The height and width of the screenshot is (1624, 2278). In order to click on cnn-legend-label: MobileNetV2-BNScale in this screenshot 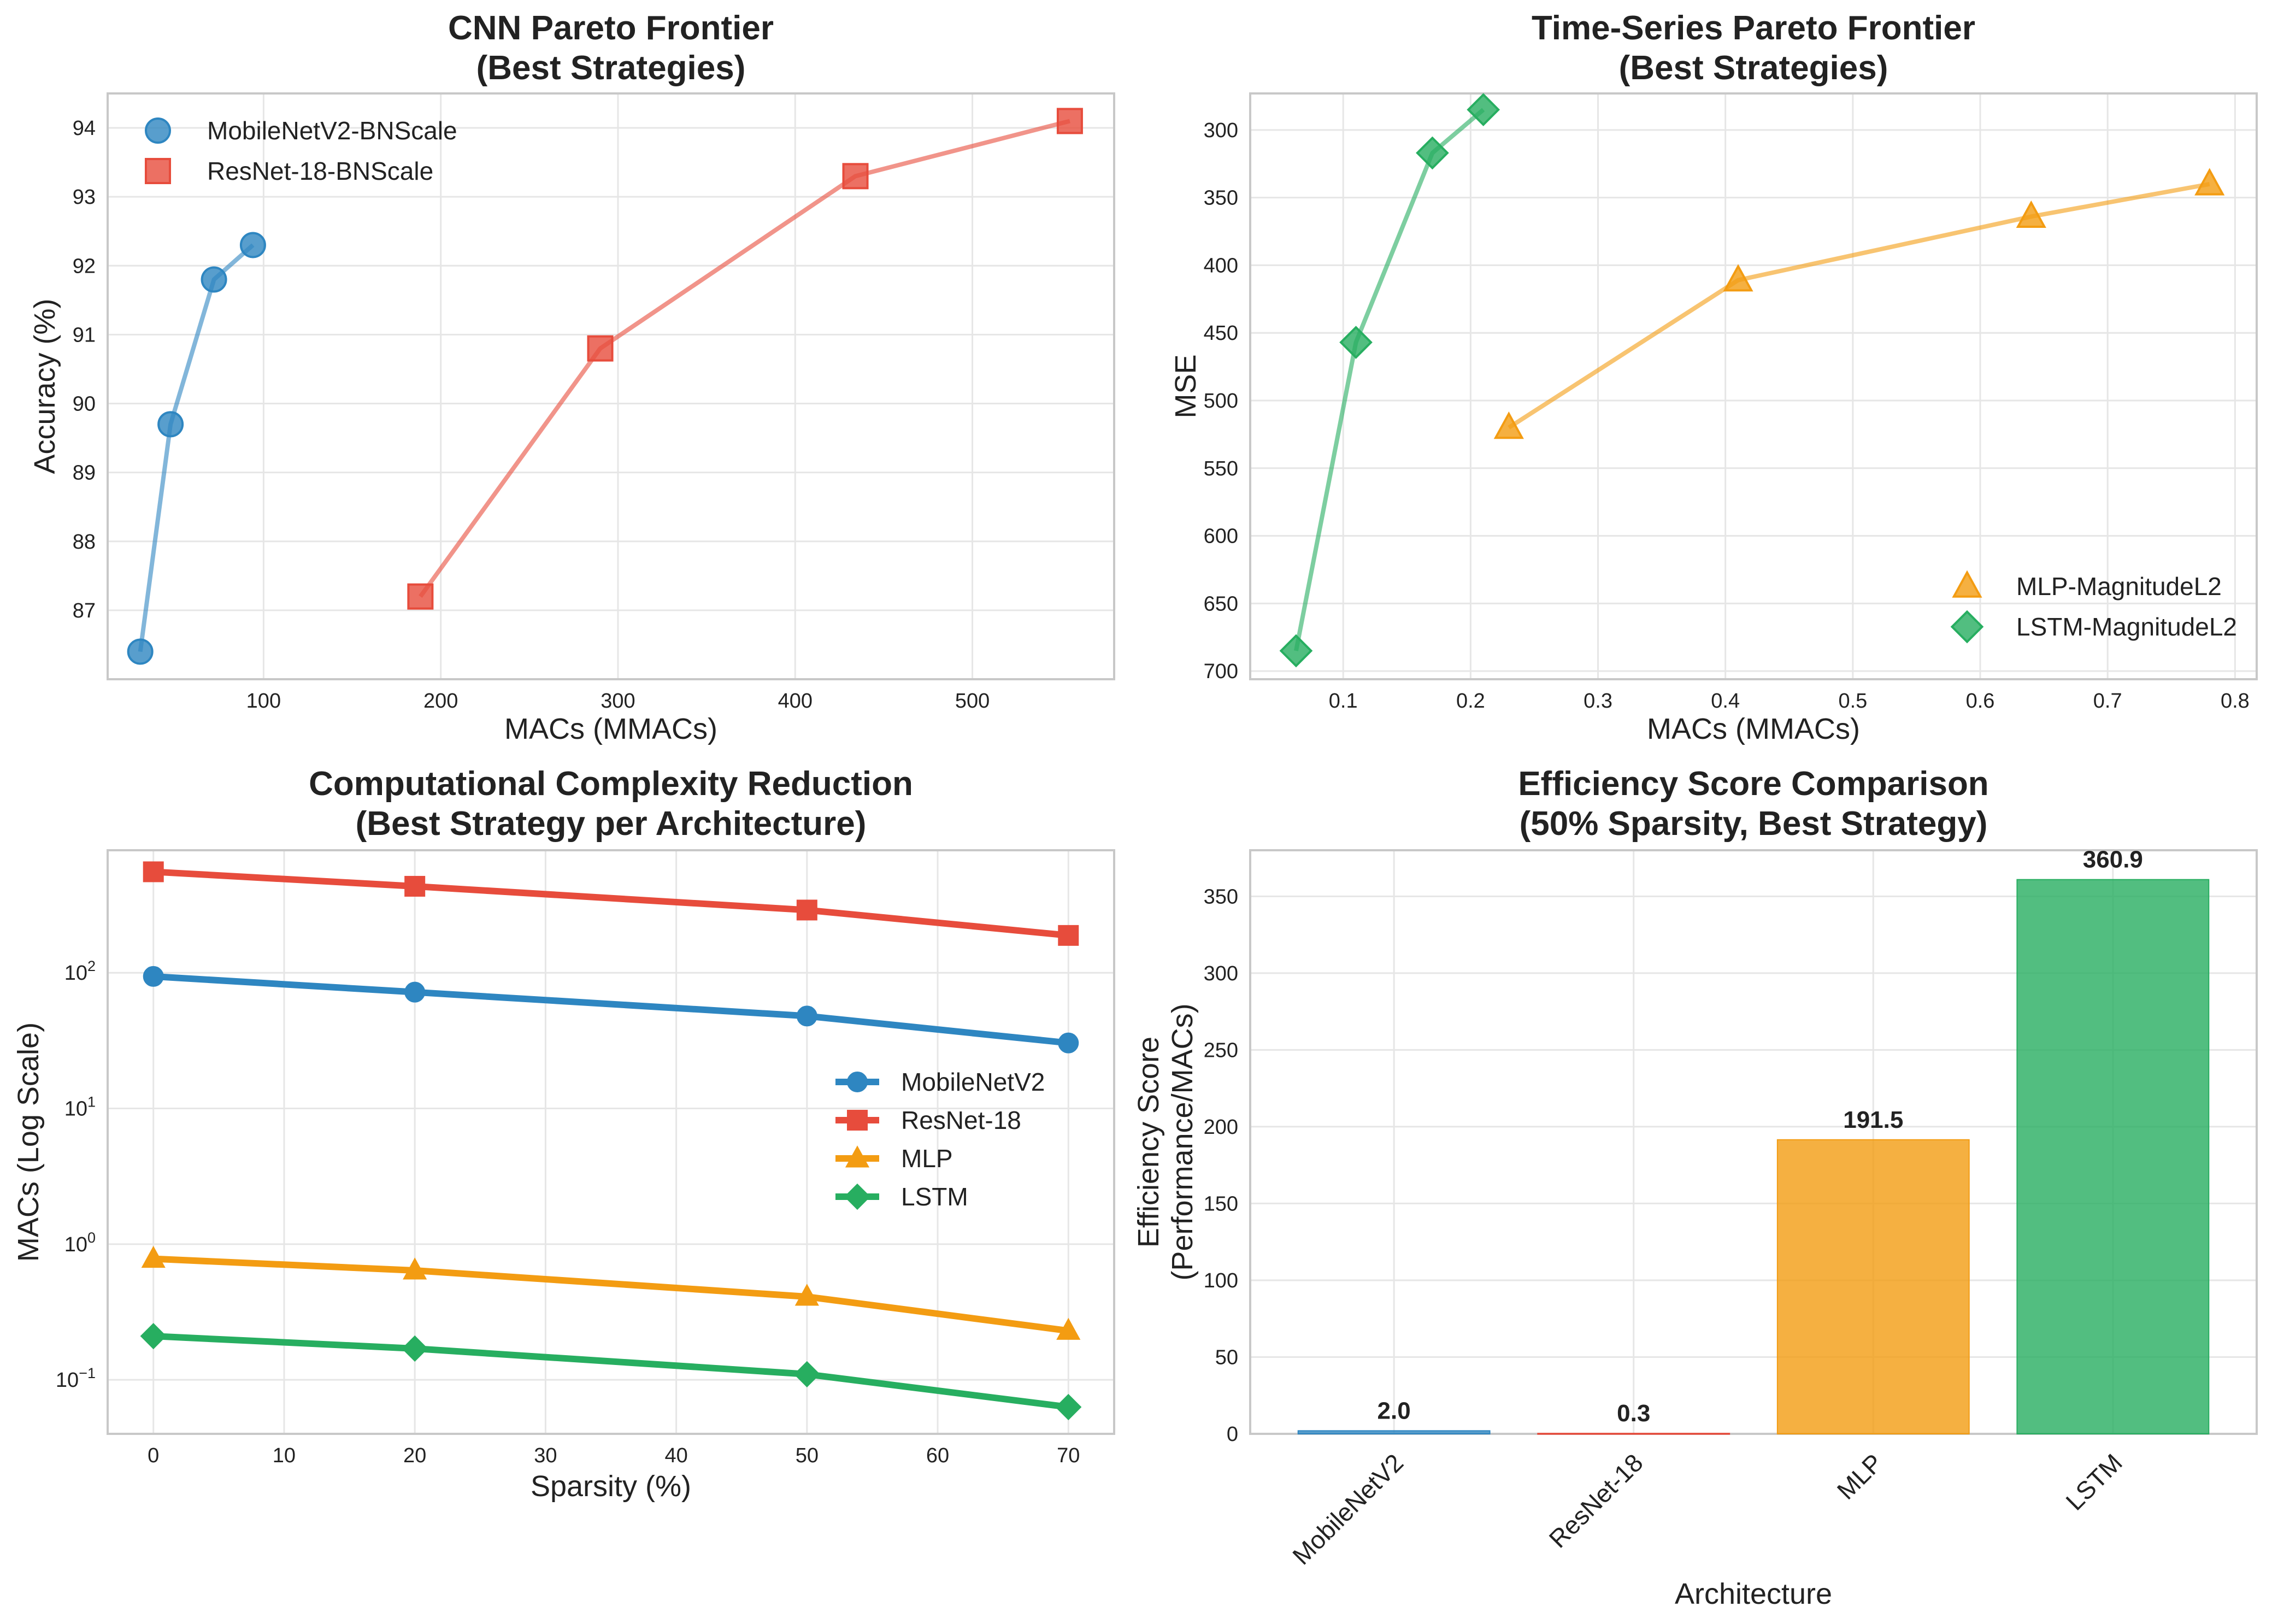, I will do `click(332, 130)`.